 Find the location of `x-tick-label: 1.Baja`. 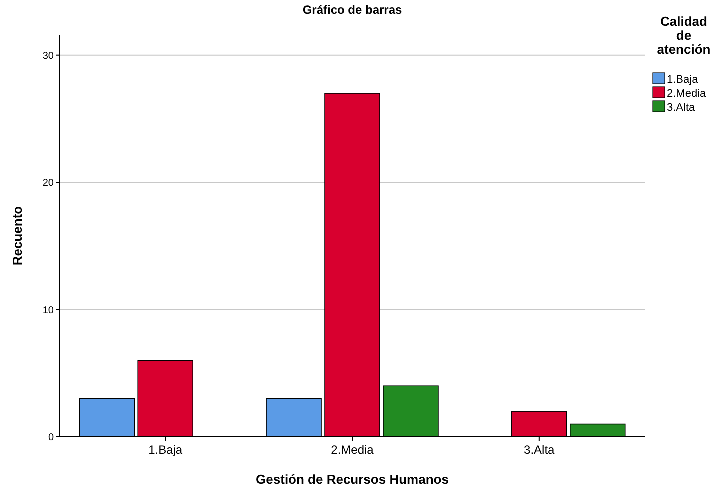

x-tick-label: 1.Baja is located at coordinates (165, 450).